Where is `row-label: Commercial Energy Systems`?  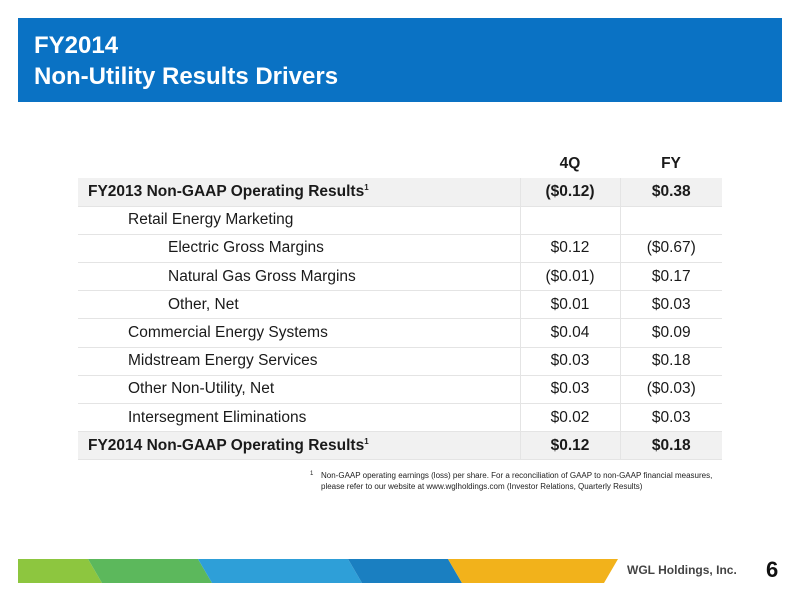
row-label: Commercial Energy Systems is located at coordinates (299, 333).